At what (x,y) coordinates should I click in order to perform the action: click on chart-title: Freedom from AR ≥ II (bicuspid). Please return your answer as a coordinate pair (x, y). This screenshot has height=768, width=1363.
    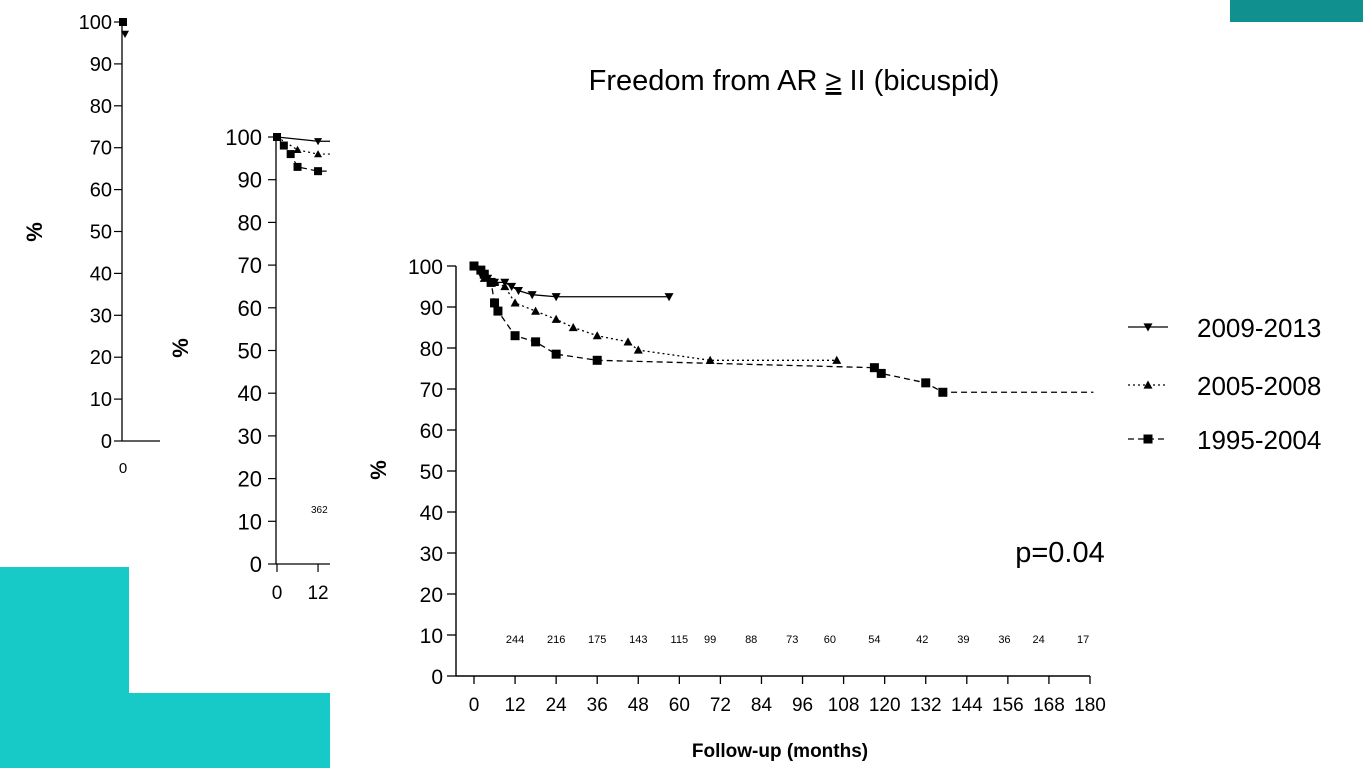
    Looking at the image, I should click on (794, 81).